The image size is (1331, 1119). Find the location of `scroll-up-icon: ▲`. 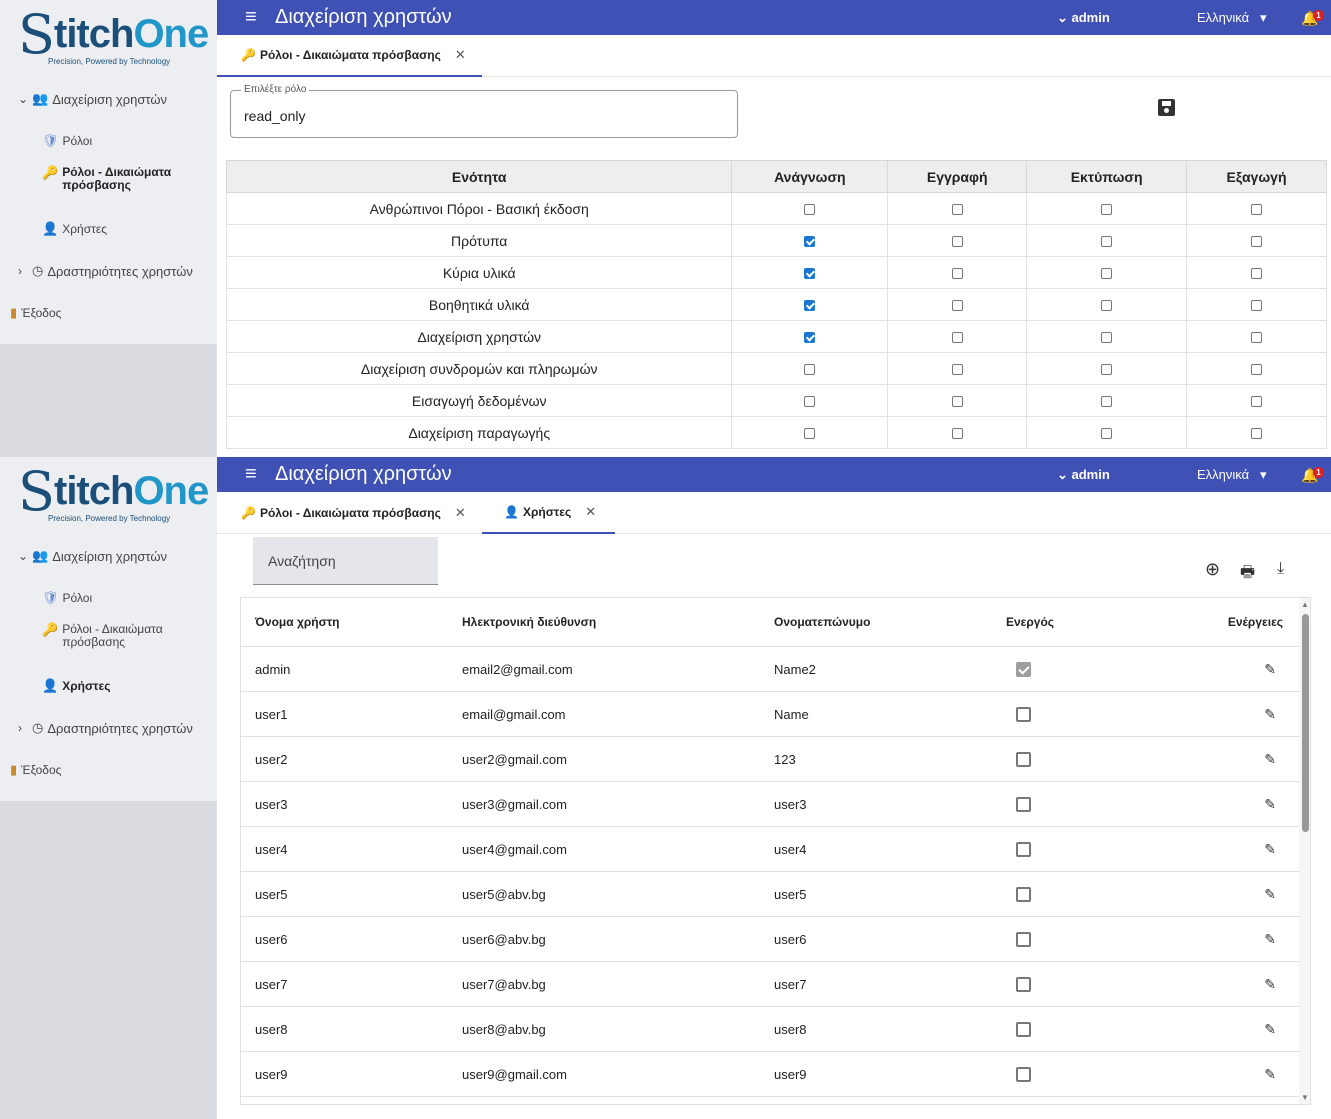

scroll-up-icon: ▲ is located at coordinates (1305, 604).